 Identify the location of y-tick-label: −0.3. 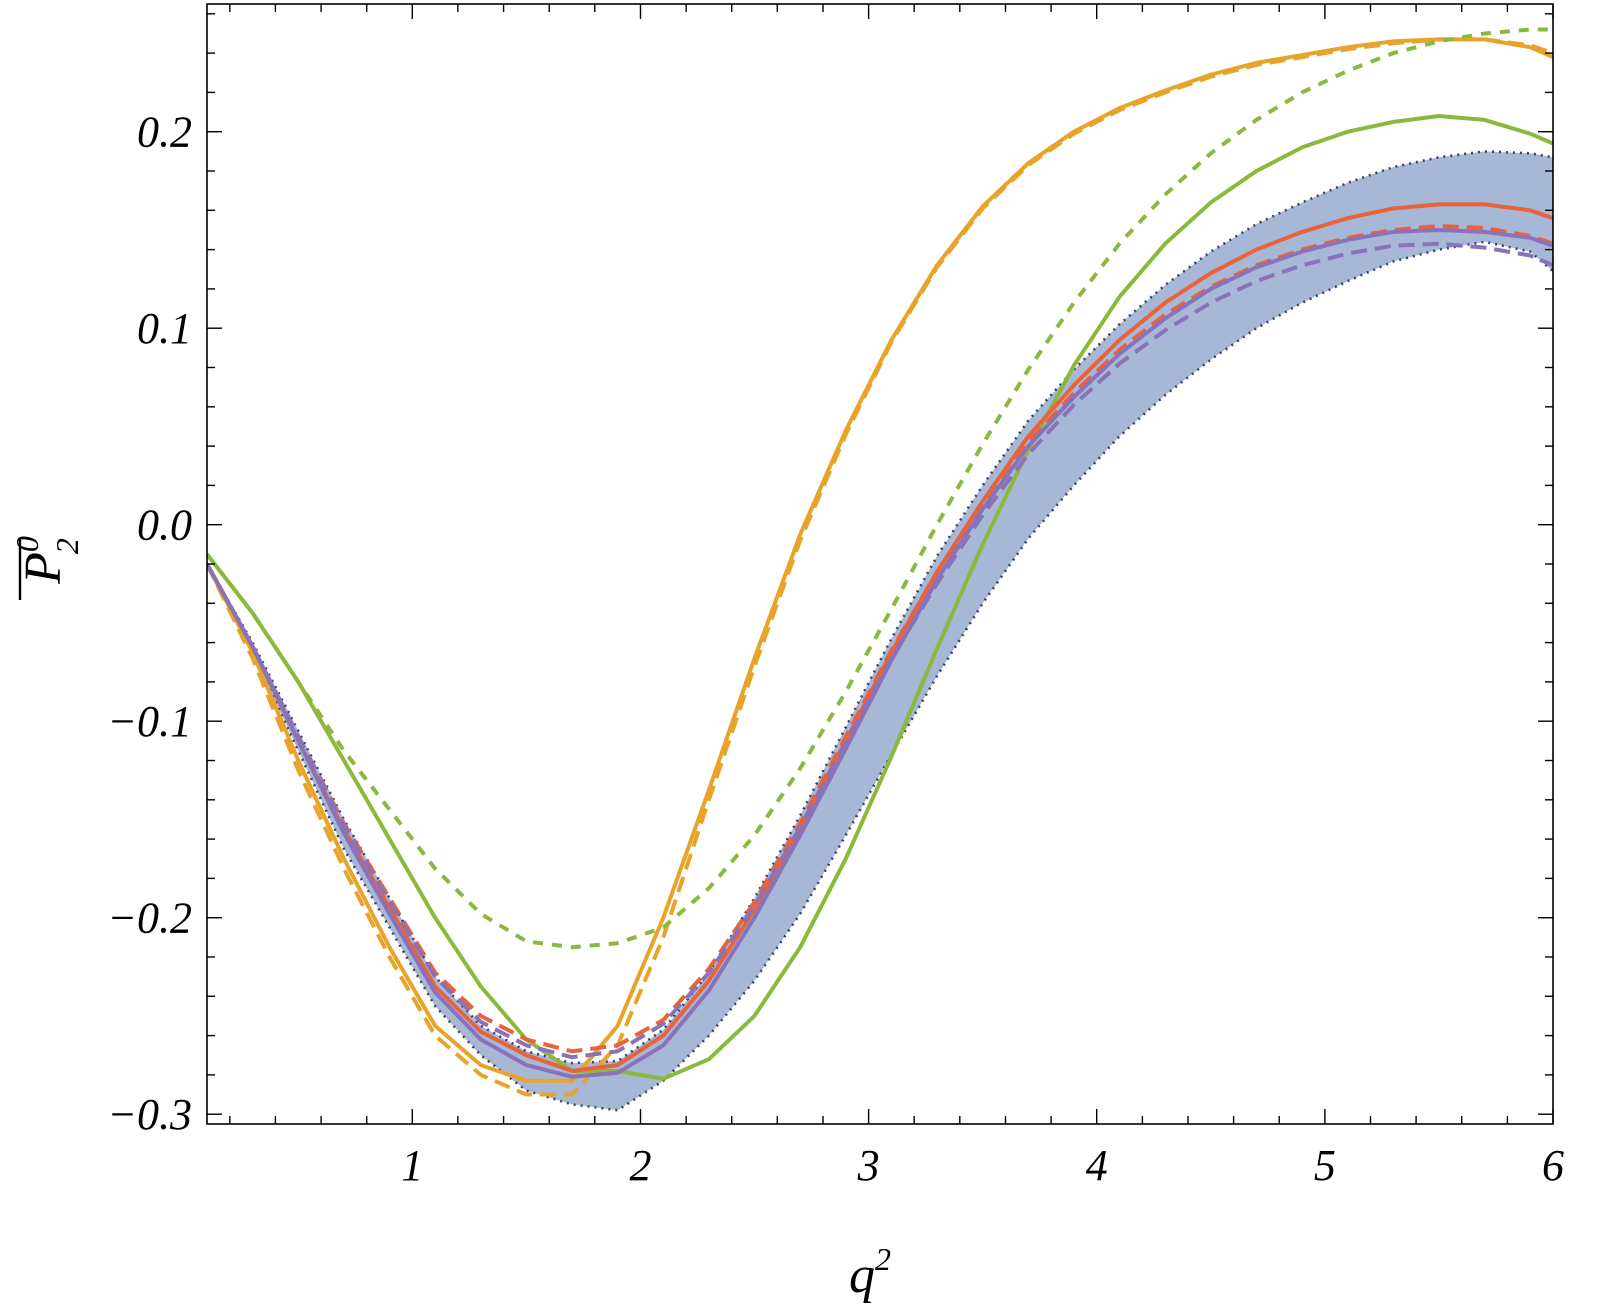
(149, 1114).